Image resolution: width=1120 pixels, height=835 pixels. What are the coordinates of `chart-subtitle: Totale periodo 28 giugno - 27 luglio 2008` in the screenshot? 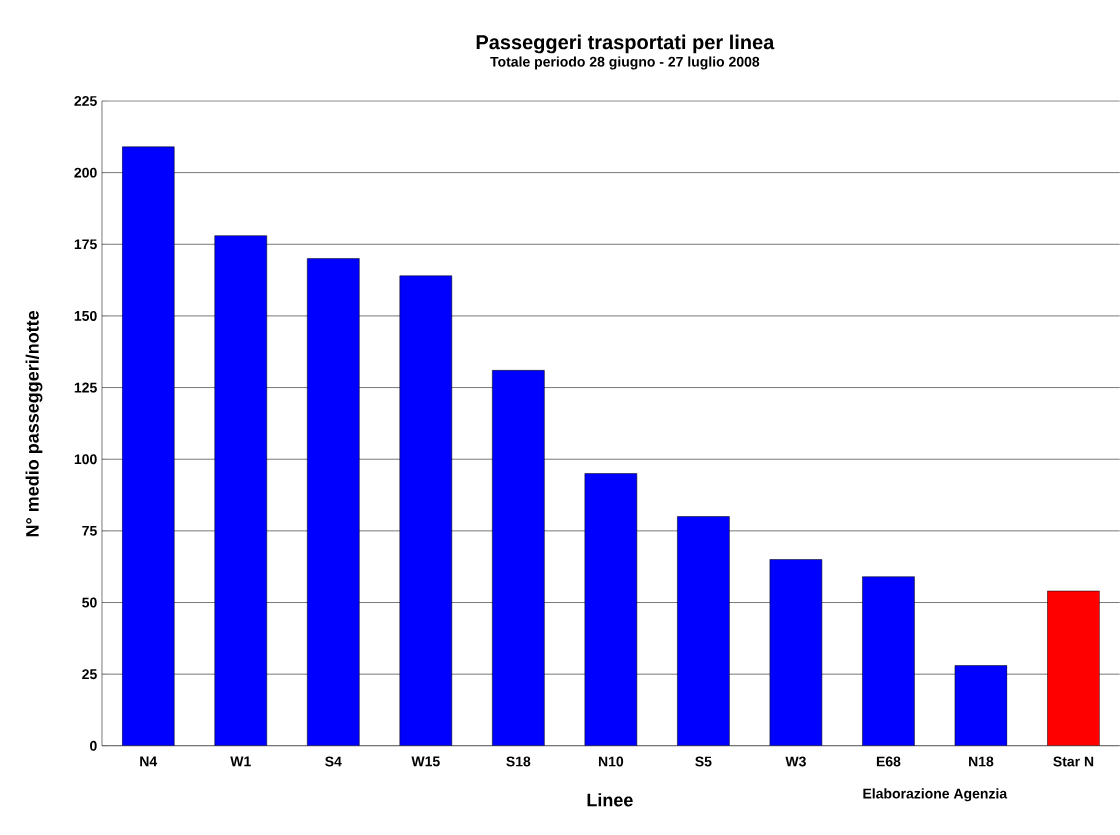 It's located at (625, 63).